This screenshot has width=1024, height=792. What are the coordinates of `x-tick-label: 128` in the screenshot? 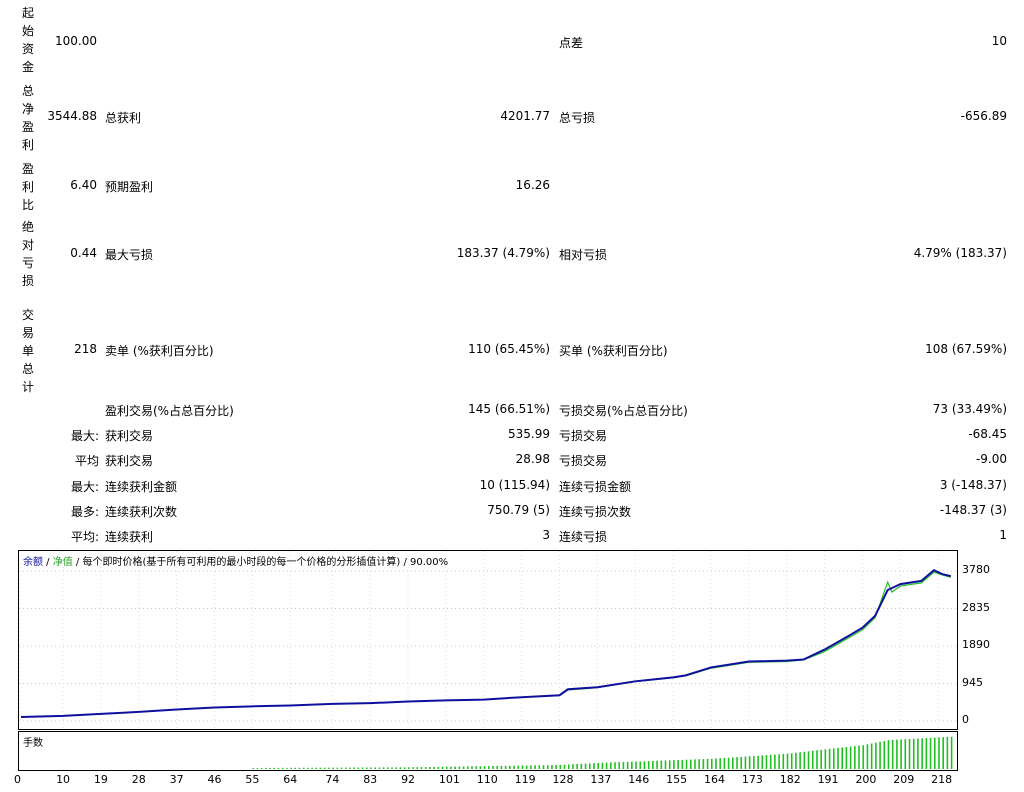 It's located at (563, 779).